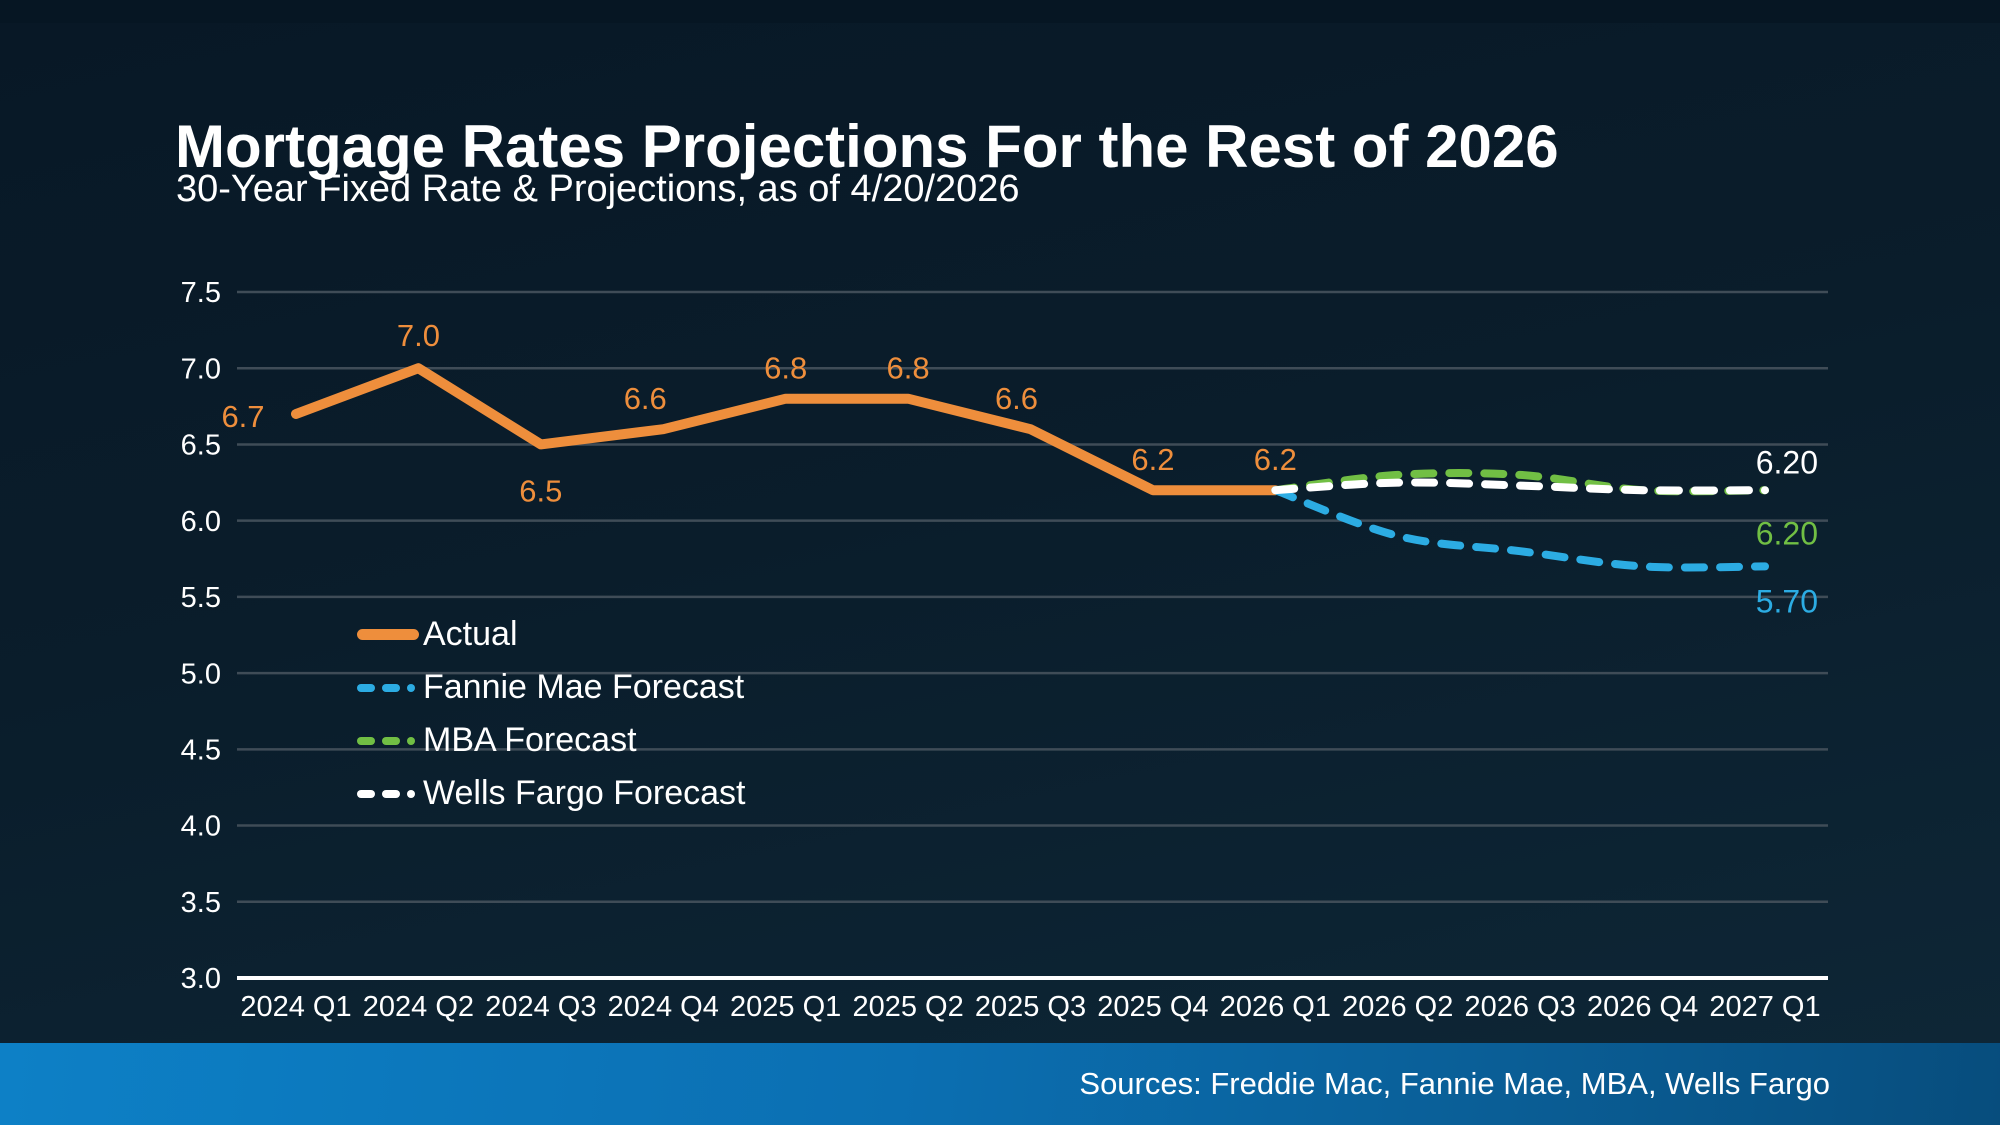 The image size is (2000, 1125). I want to click on legend-item-mba-forecast: MBA Forecast, so click(551, 740).